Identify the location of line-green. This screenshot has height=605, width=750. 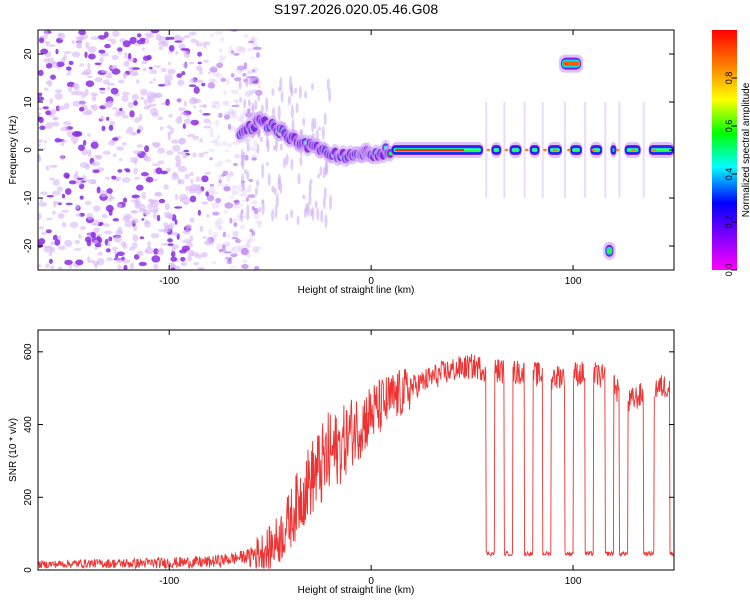
(515, 150).